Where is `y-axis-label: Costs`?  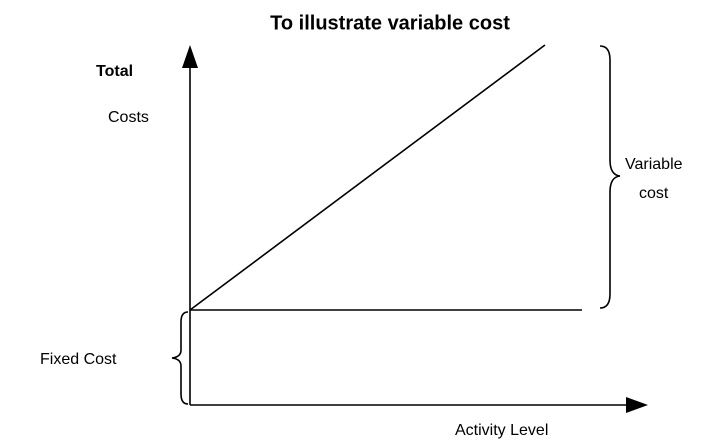
y-axis-label: Costs is located at coordinates (128, 117).